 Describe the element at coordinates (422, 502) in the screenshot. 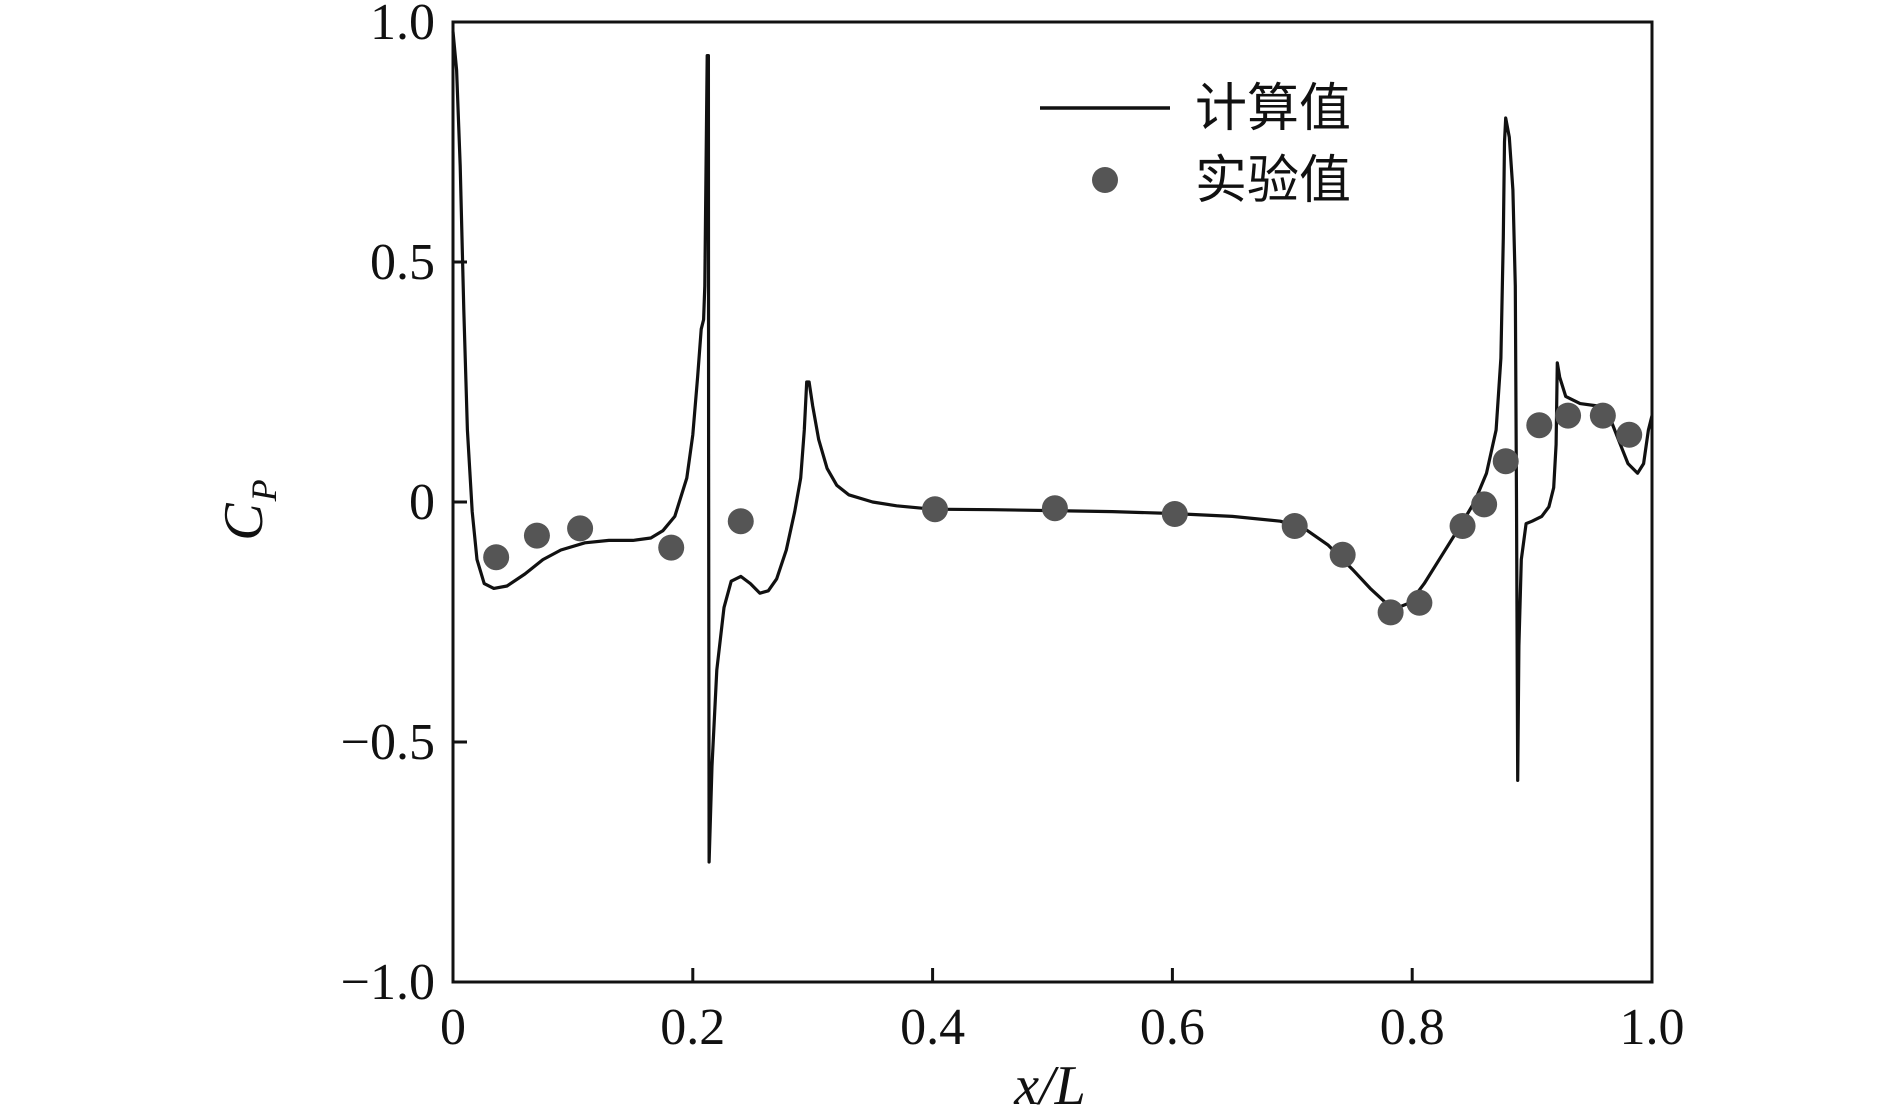

I see `y-tick-label: 0` at that location.